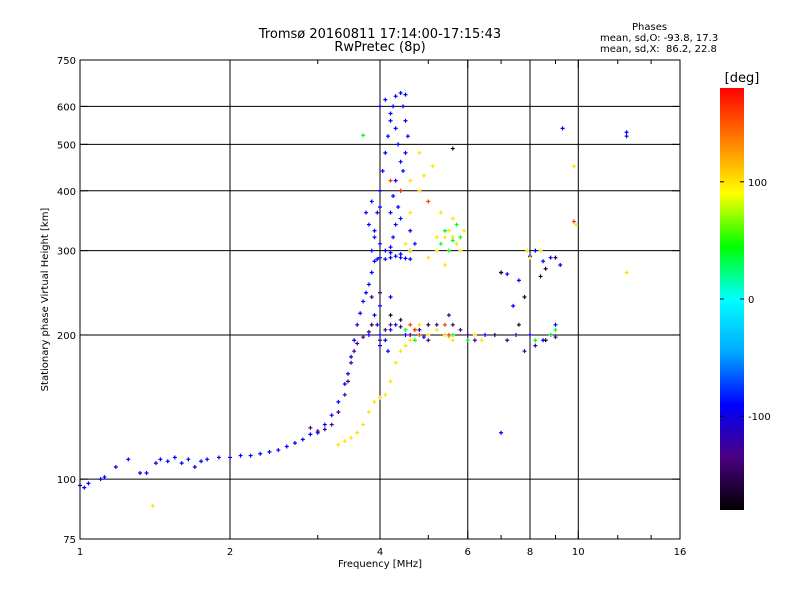 The image size is (800, 600). What do you see at coordinates (66, 61) in the screenshot?
I see `y-tick-label: 750` at bounding box center [66, 61].